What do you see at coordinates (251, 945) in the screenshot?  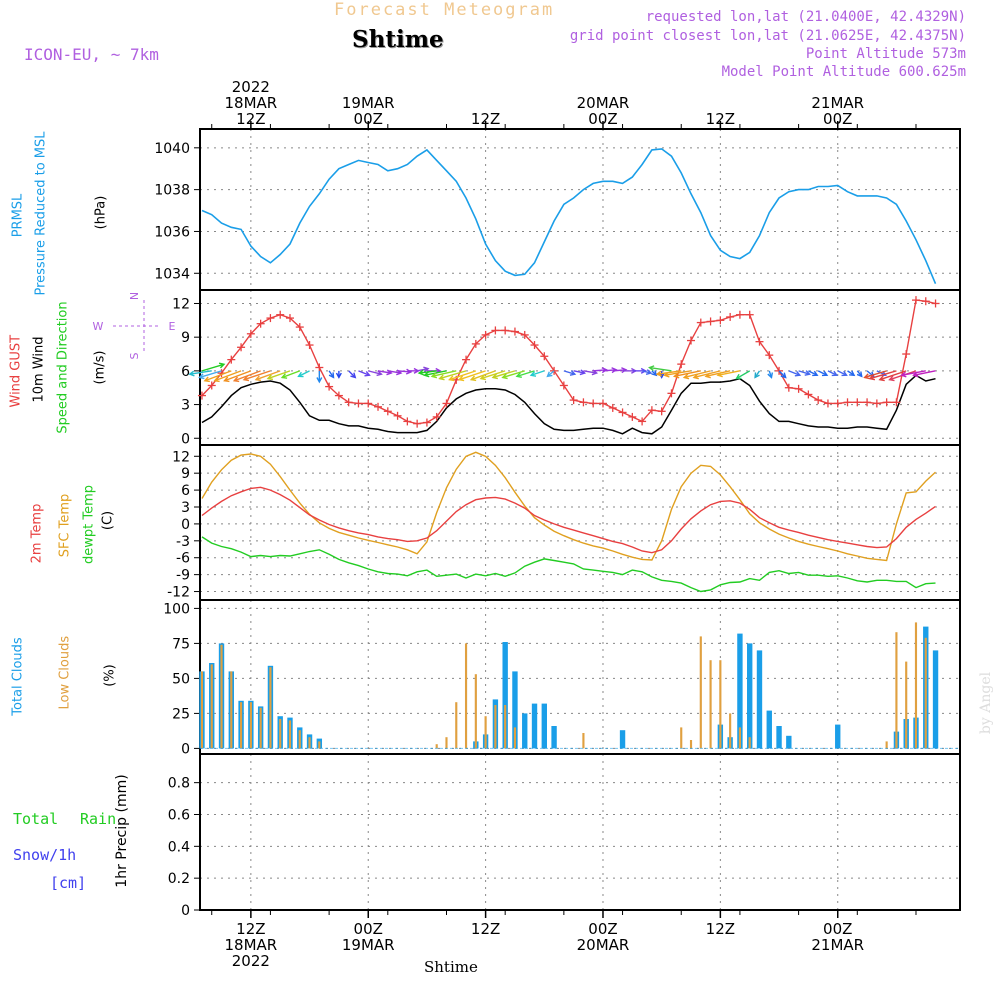 I see `bottom-time-label: 18MAR` at bounding box center [251, 945].